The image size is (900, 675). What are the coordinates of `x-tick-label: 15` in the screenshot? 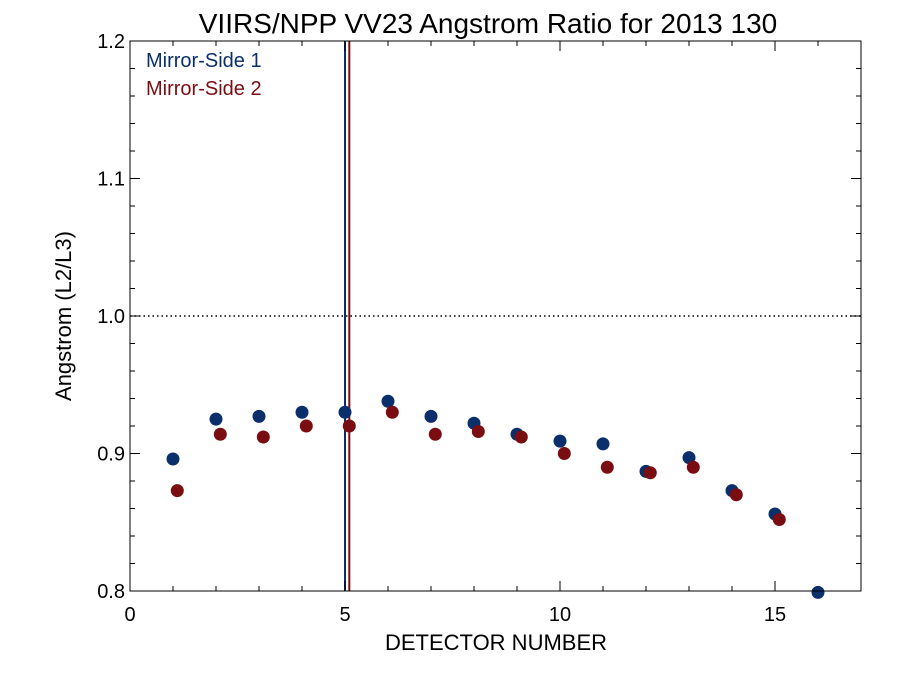 It's located at (775, 615).